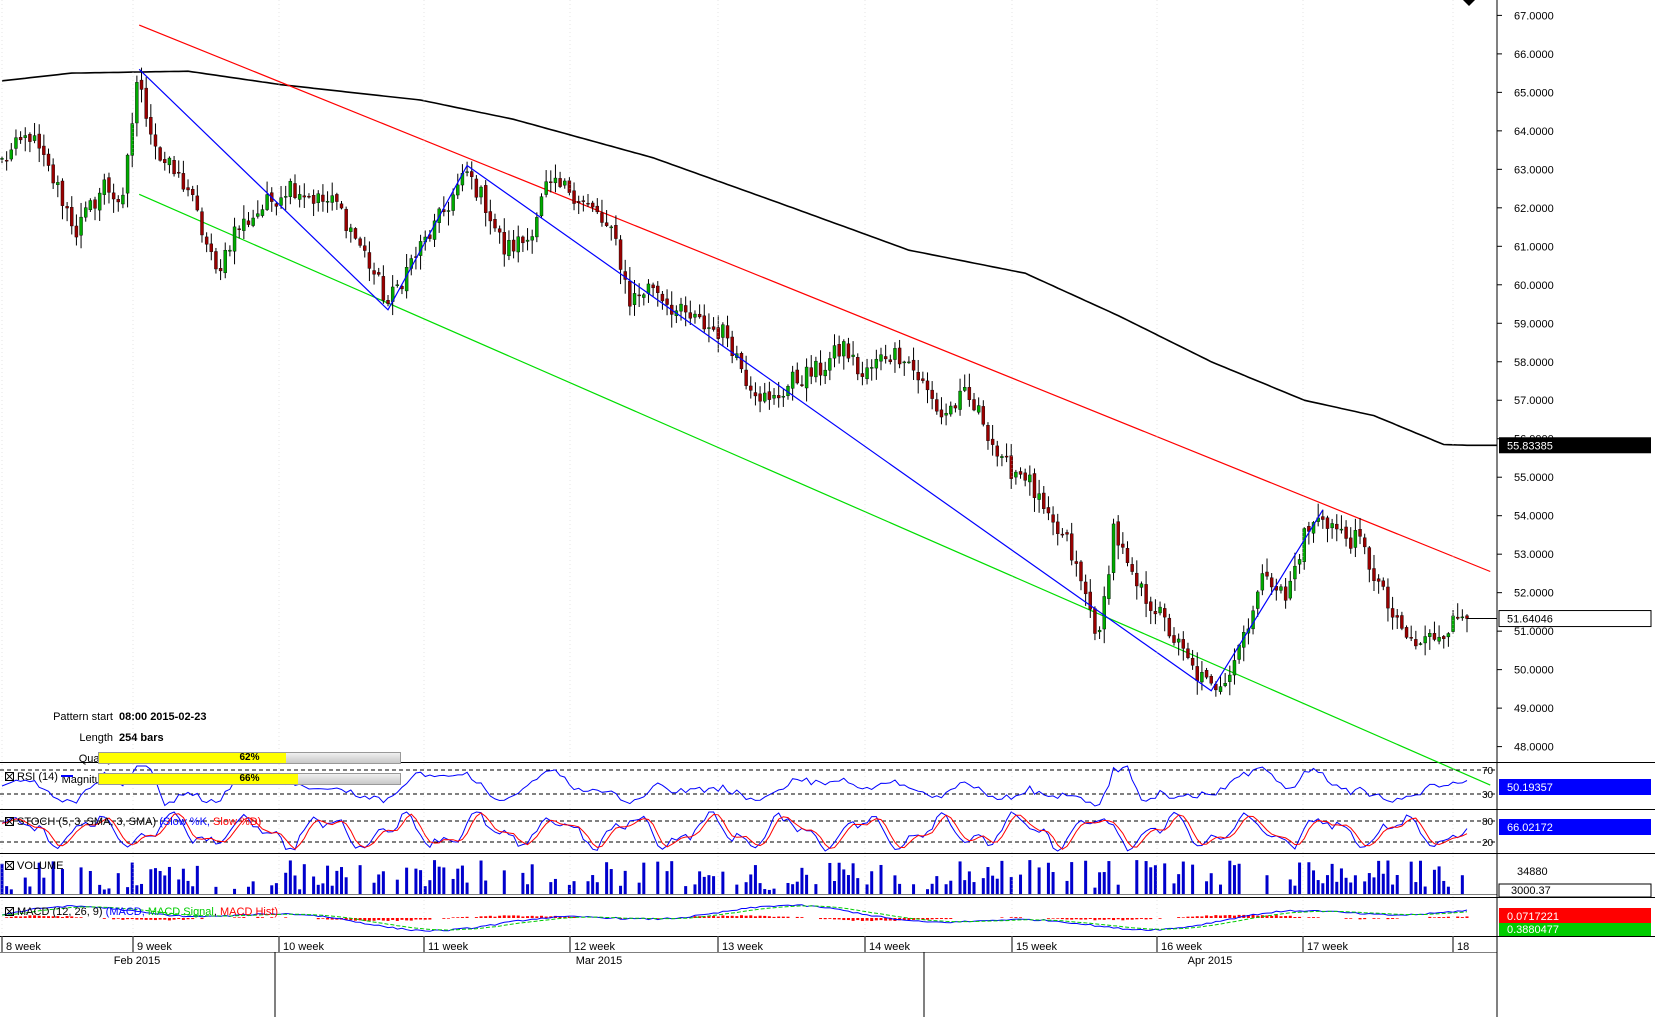  What do you see at coordinates (1534, 170) in the screenshot?
I see `y-tick-label: 63.0000` at bounding box center [1534, 170].